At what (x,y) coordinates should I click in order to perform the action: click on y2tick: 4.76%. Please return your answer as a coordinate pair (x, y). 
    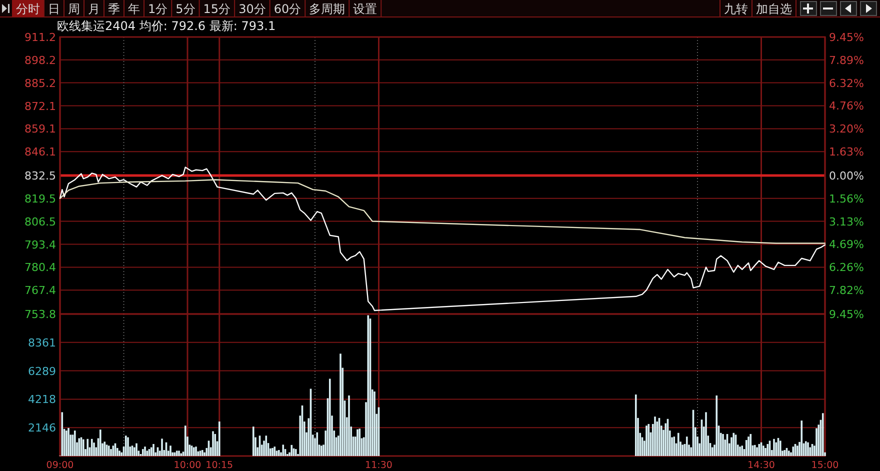
    Looking at the image, I should click on (846, 106).